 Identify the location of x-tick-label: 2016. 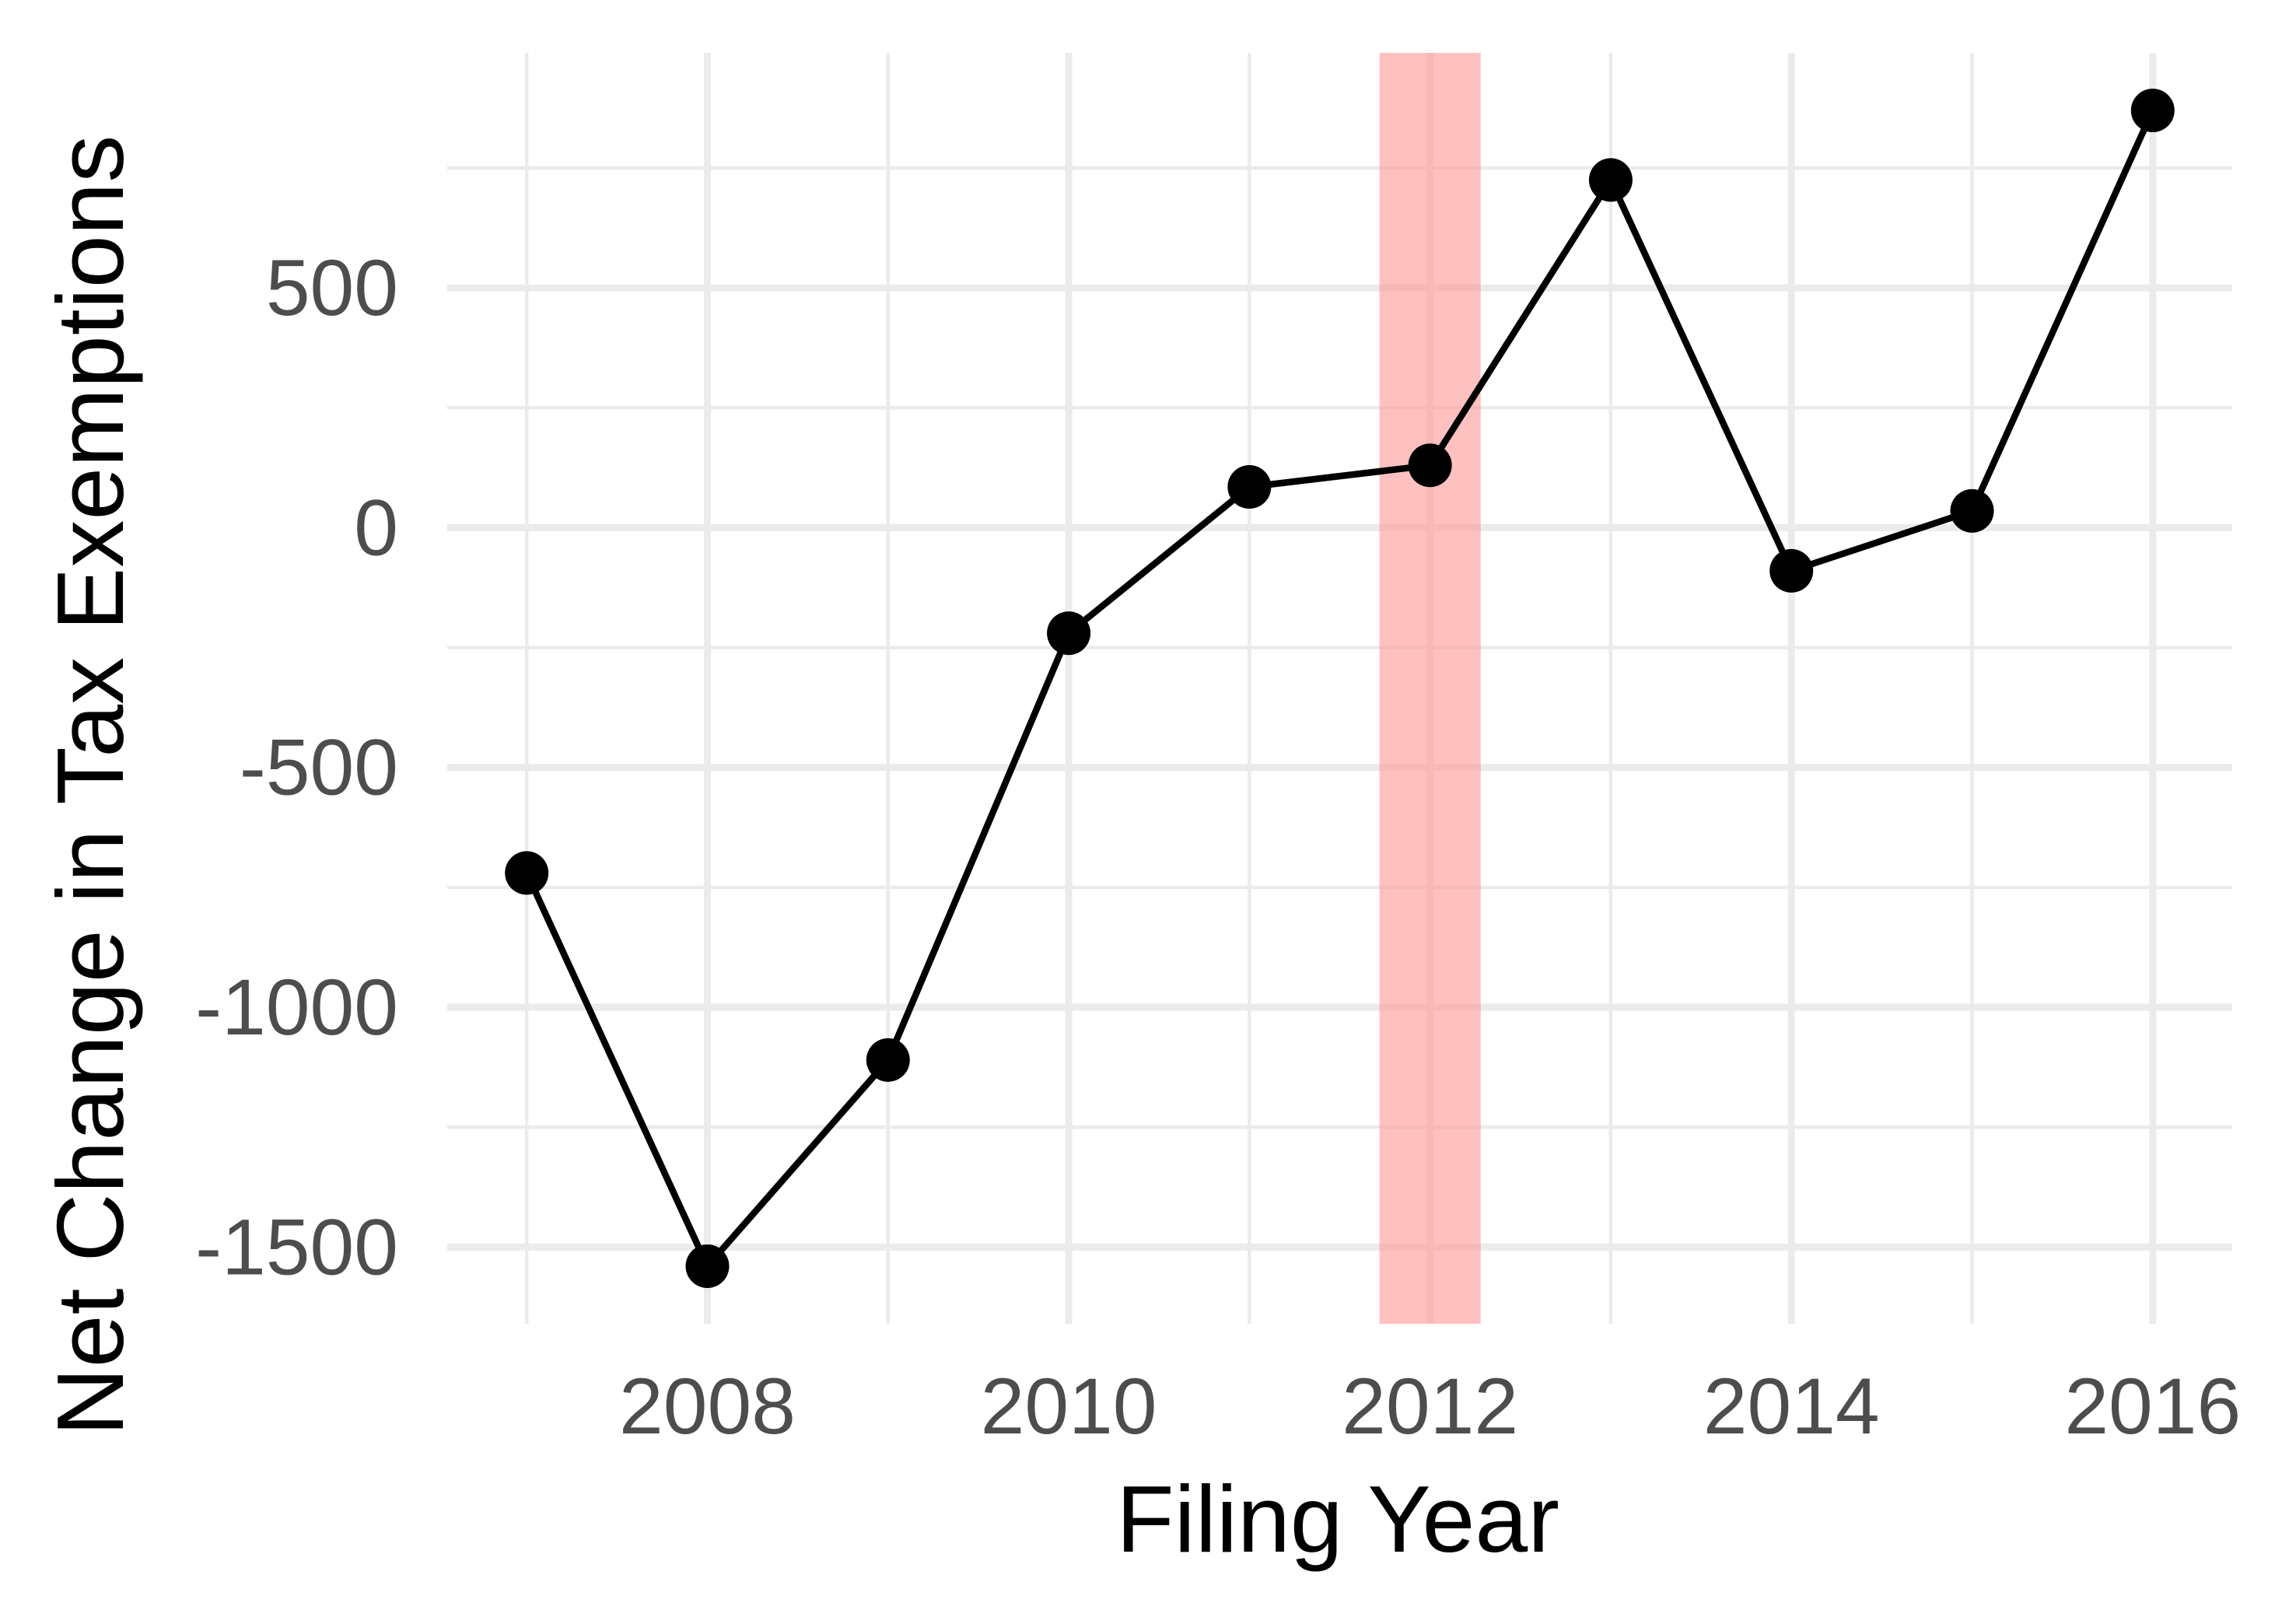
(2152, 1406).